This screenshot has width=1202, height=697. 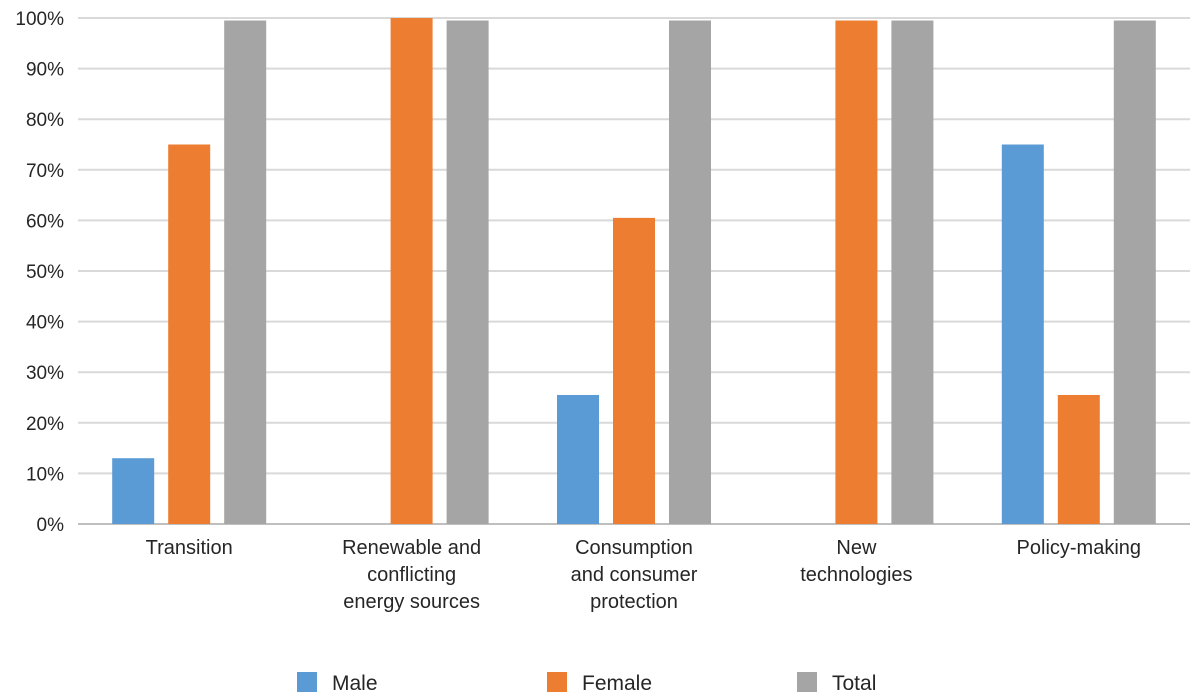 I want to click on legend: Male Female Total, so click(x=586, y=683).